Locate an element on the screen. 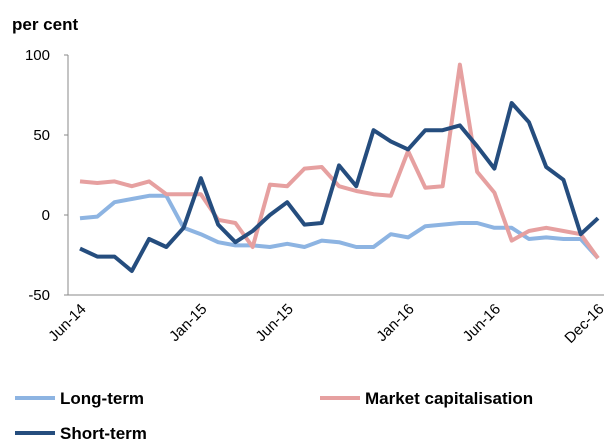 The width and height of the screenshot is (609, 443). y-tick-label: 100 is located at coordinates (37, 55).